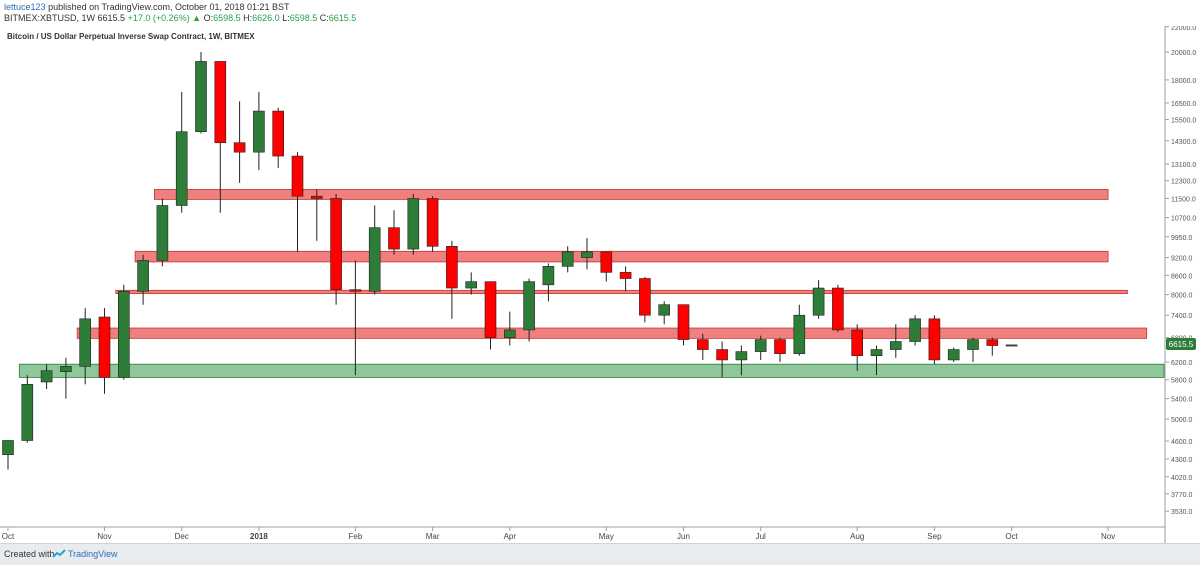 The width and height of the screenshot is (1200, 565). Describe the element at coordinates (324, 18) in the screenshot. I see `close-label: C:` at that location.